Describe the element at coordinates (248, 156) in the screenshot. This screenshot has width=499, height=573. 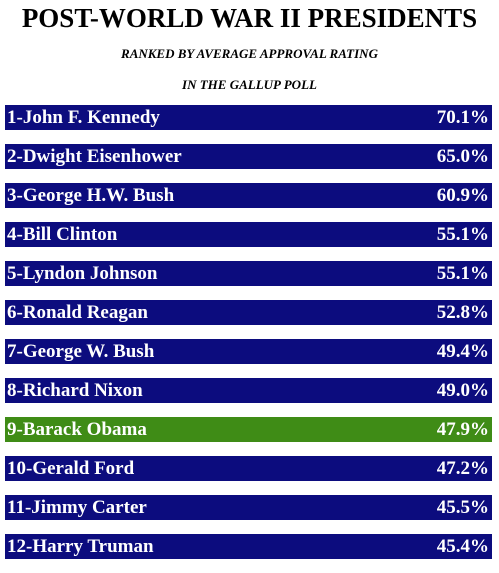
I see `ranking-row: 2-Dwight Eisenhower 65.0%` at that location.